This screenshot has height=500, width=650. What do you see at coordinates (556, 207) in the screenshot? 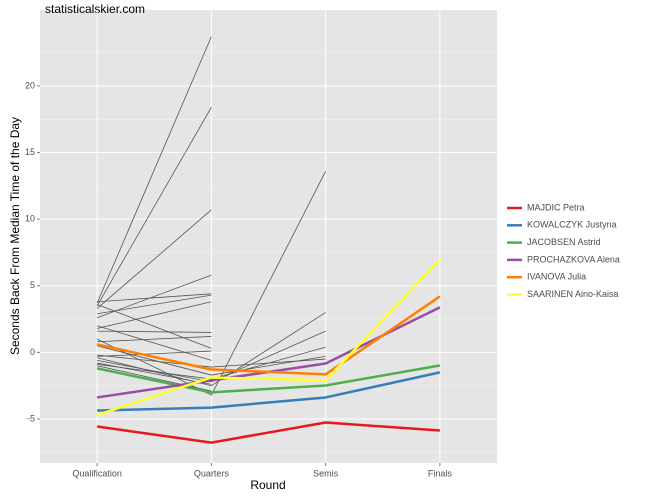
I see `legend-label: MAJDIC Petra` at bounding box center [556, 207].